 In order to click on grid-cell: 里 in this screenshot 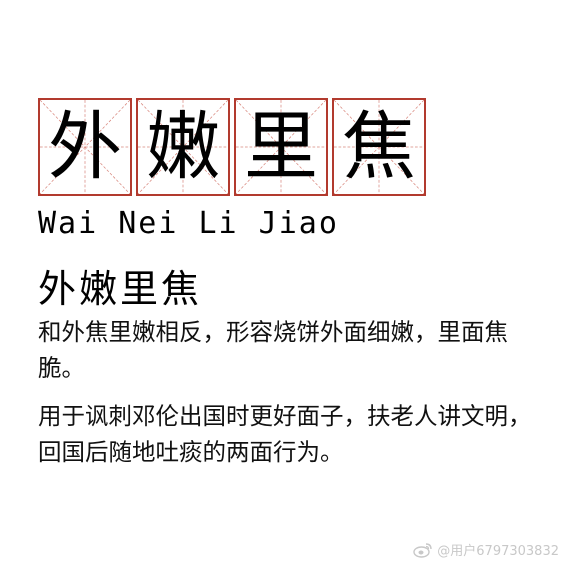, I will do `click(281, 147)`.